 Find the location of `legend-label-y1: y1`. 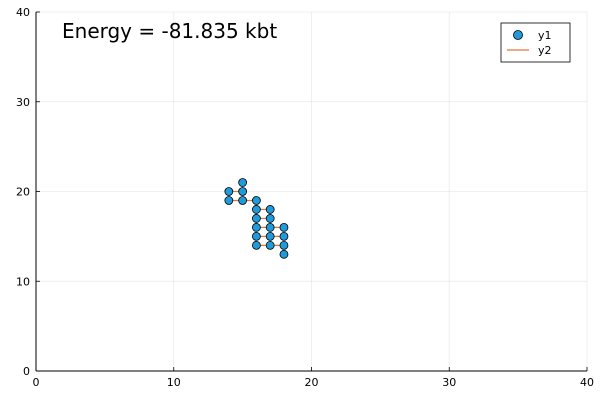

legend-label-y1: y1 is located at coordinates (545, 35).